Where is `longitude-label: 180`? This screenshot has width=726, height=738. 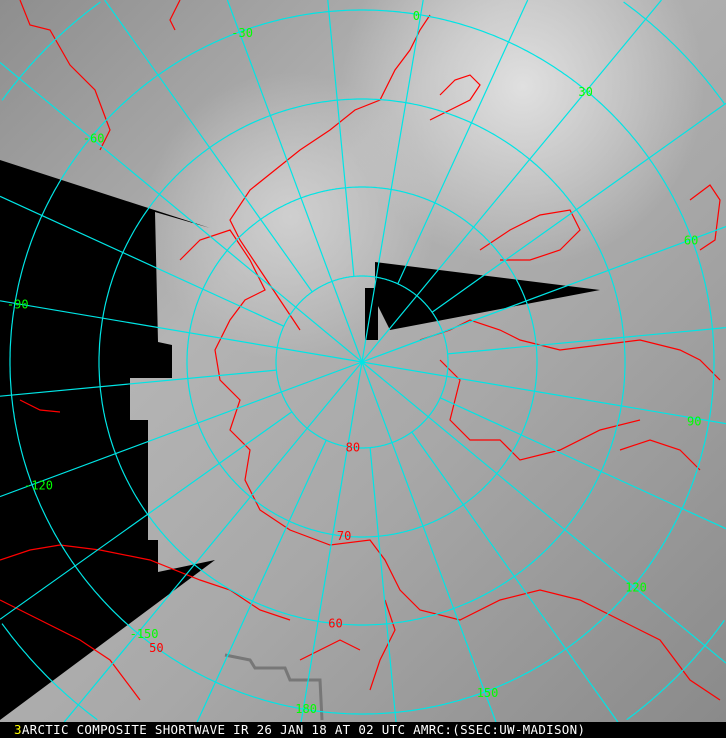
longitude-label: 180 is located at coordinates (306, 709).